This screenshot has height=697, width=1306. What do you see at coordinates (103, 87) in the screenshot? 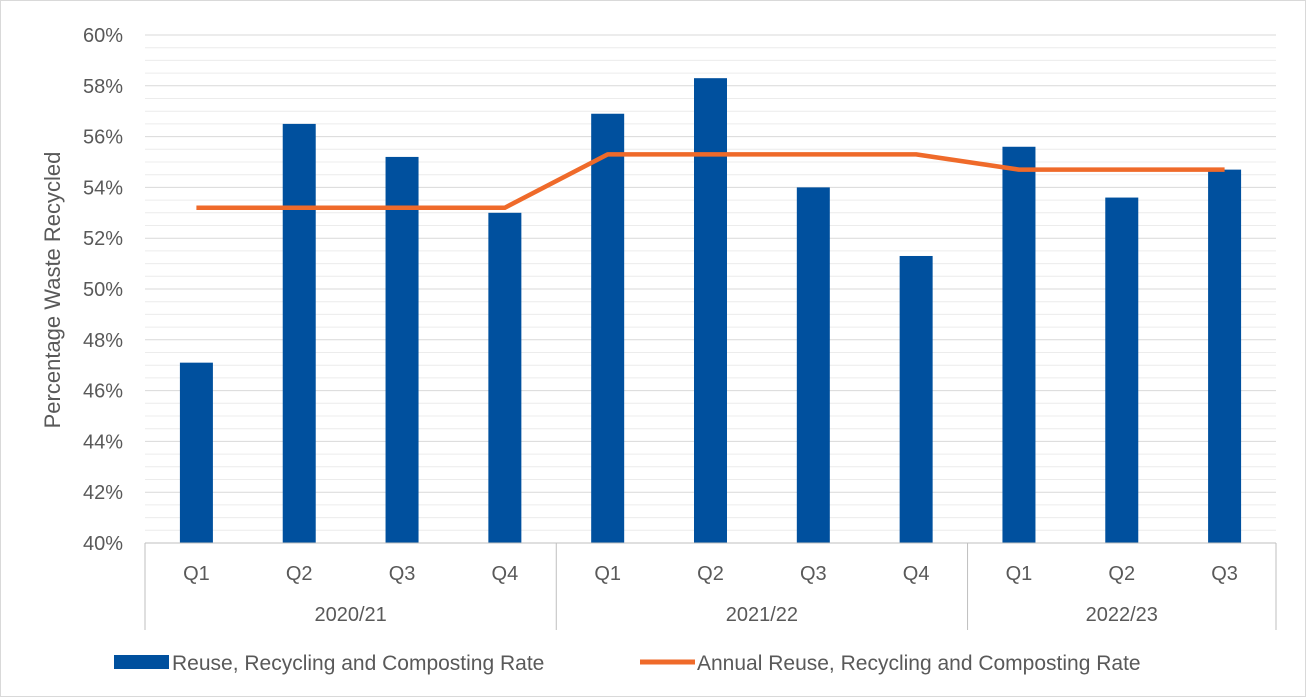
I see `y-tick-label: 58%` at bounding box center [103, 87].